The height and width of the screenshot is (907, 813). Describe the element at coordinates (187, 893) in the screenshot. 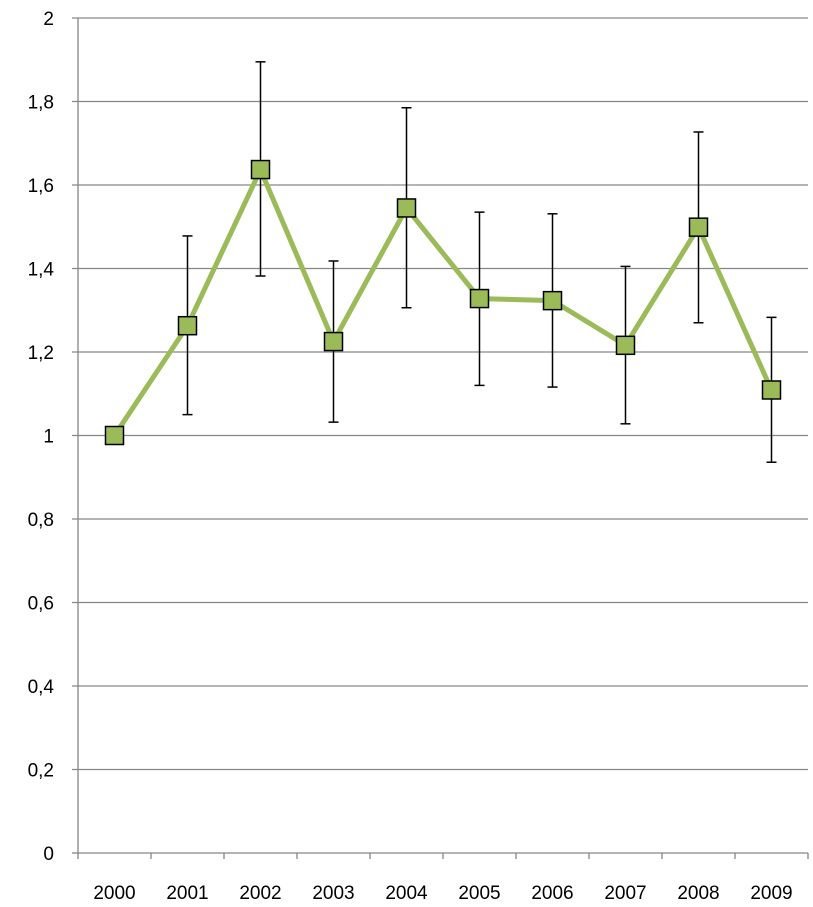

I see `x-tick-label: 2001` at that location.